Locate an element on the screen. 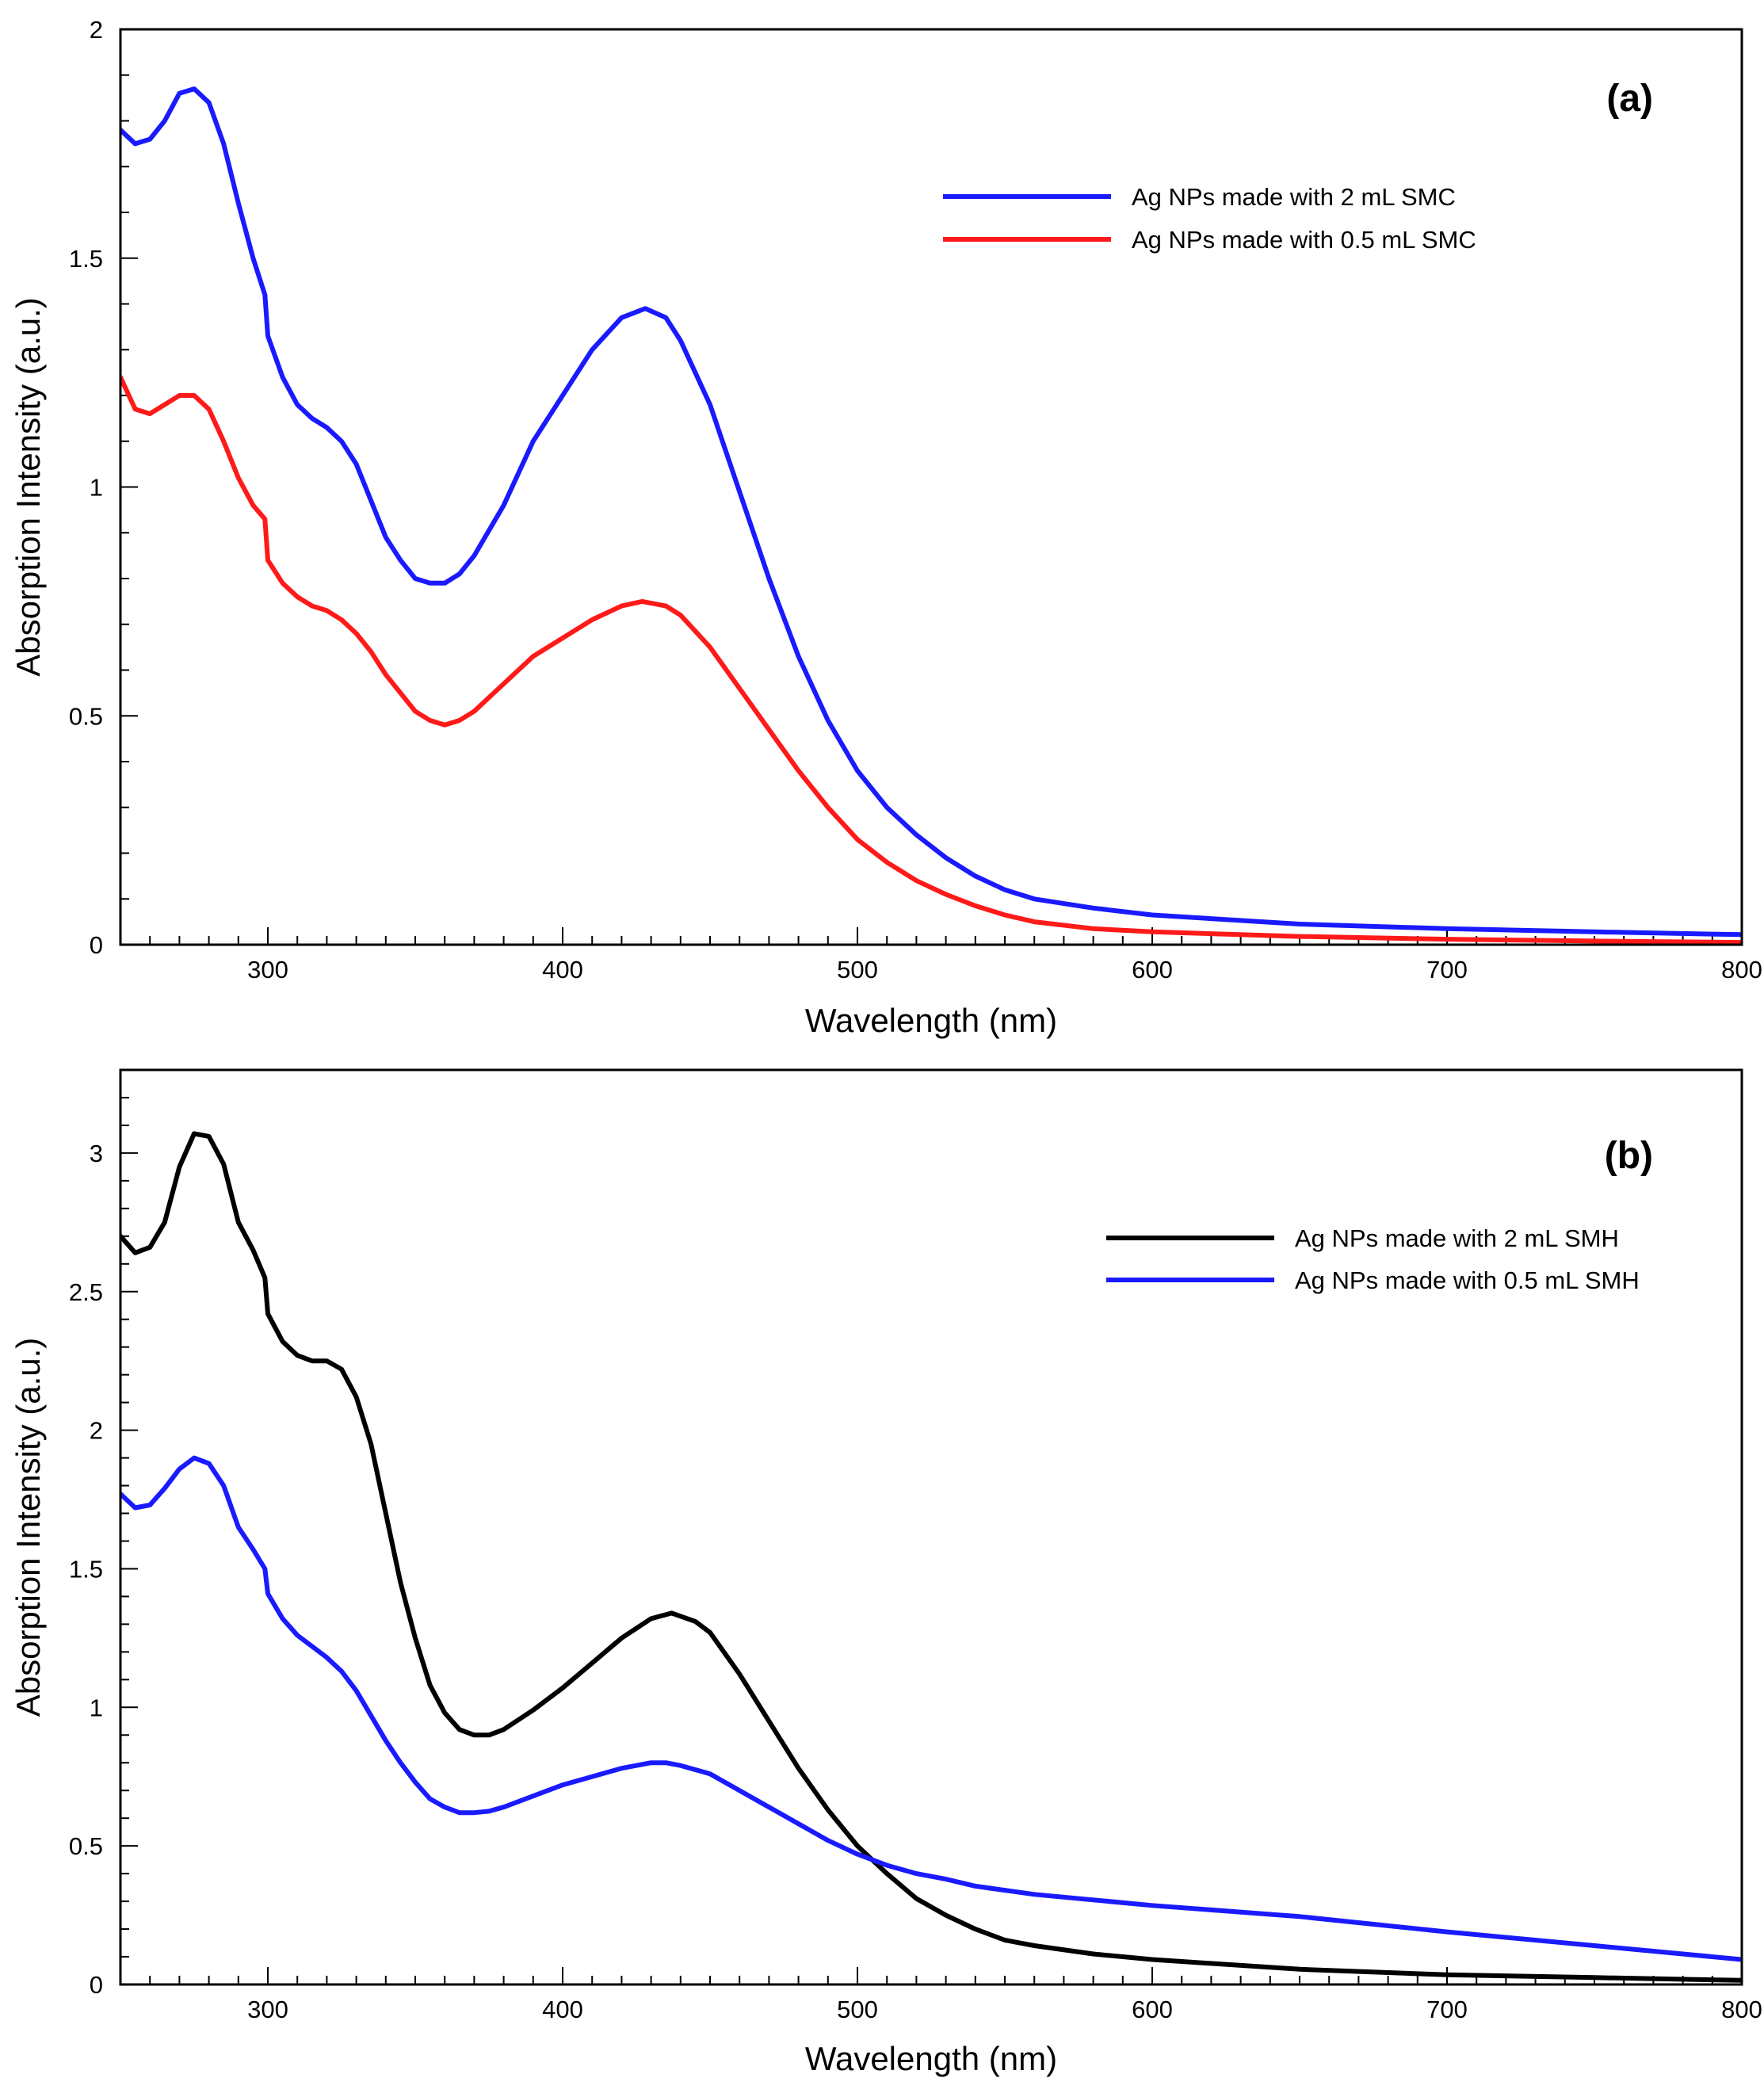 The height and width of the screenshot is (2078, 1764). legend-label-2: Ag NPs made with 0.5 mL SMH is located at coordinates (1467, 1280).